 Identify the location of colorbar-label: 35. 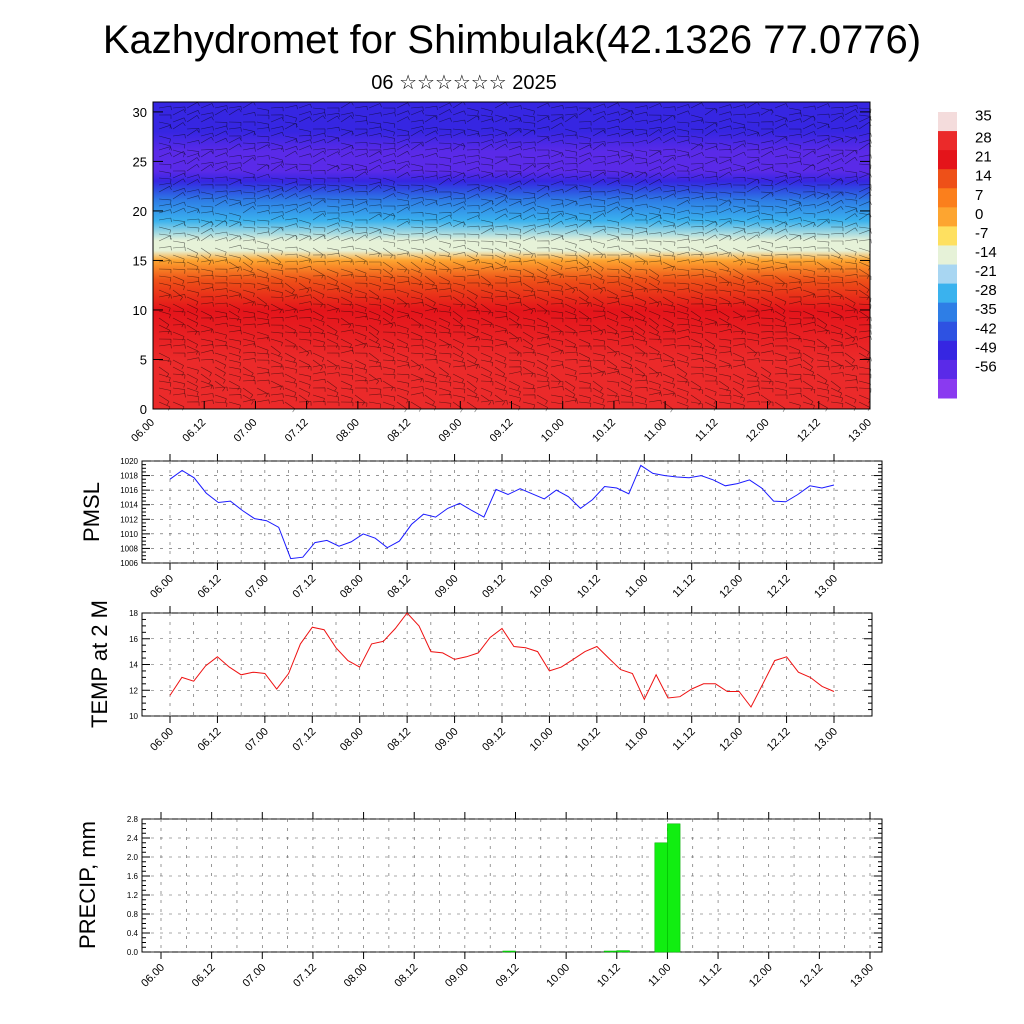
(983, 116).